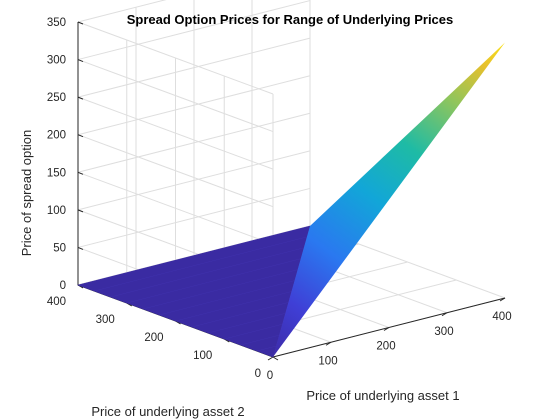 The image size is (560, 420). I want to click on z-tick-label: 250, so click(56, 98).